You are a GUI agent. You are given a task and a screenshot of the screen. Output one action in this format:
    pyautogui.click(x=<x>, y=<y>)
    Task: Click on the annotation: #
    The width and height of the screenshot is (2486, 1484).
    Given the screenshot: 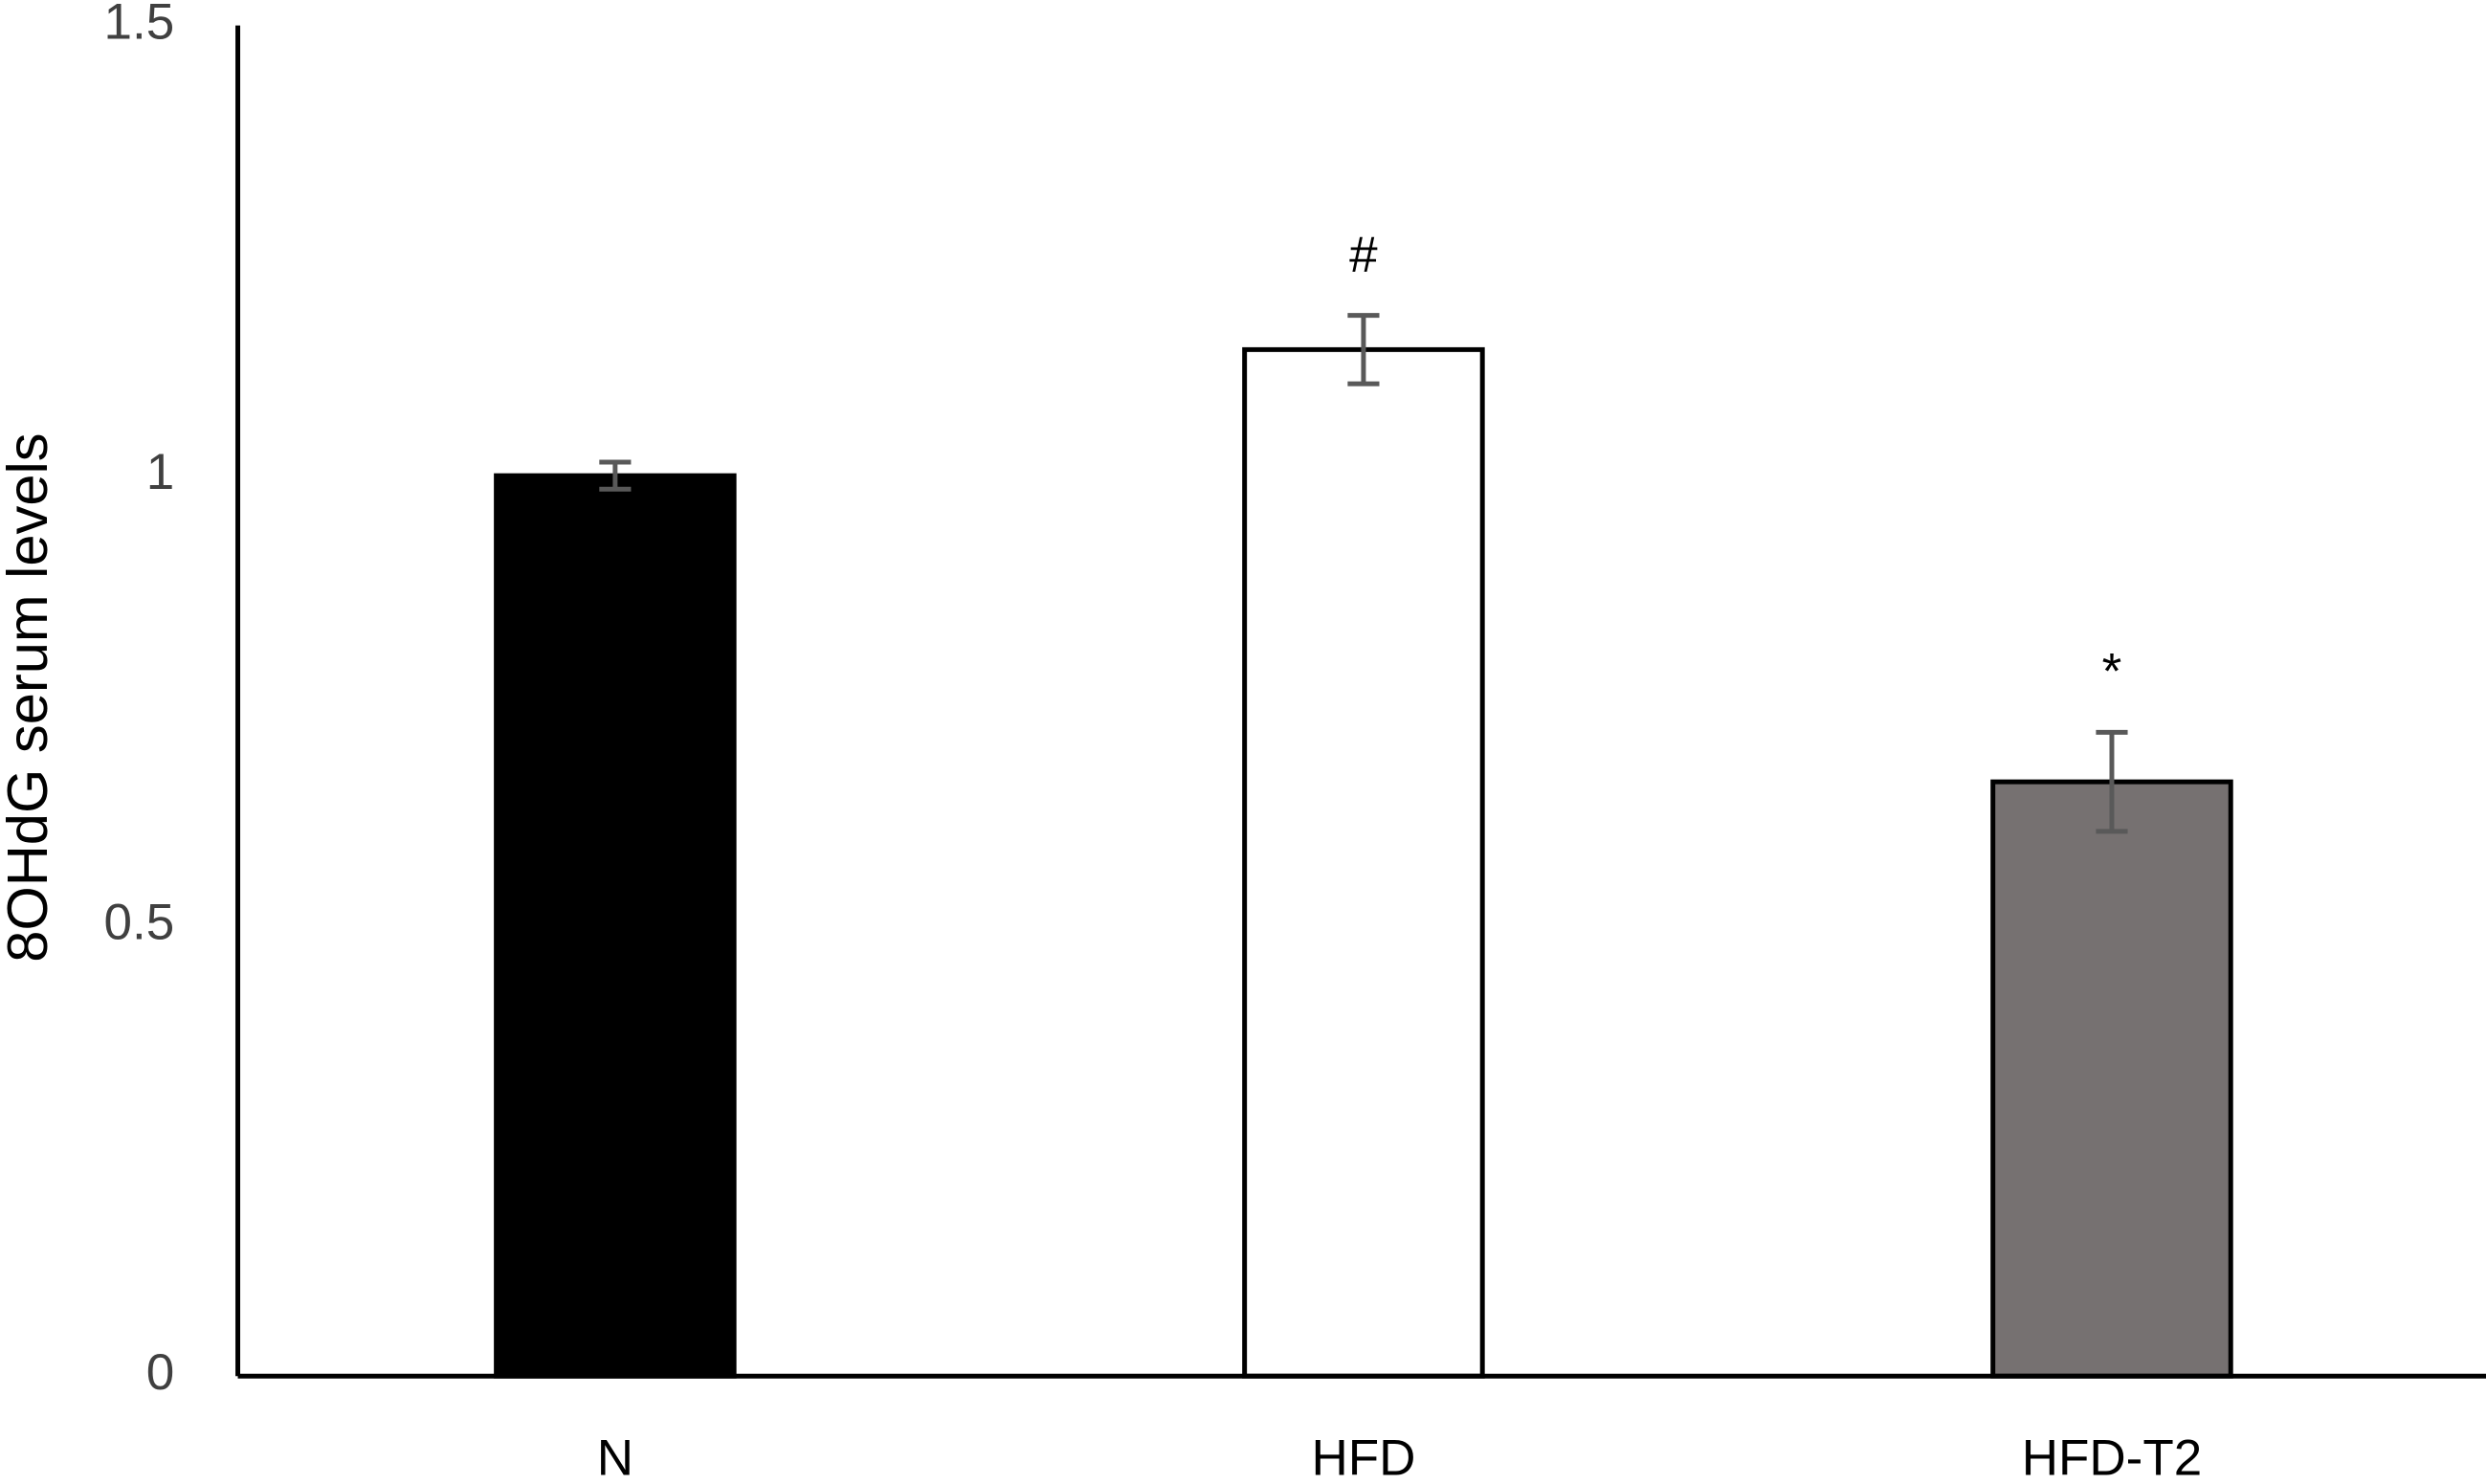 What is the action you would take?
    pyautogui.click(x=1363, y=255)
    